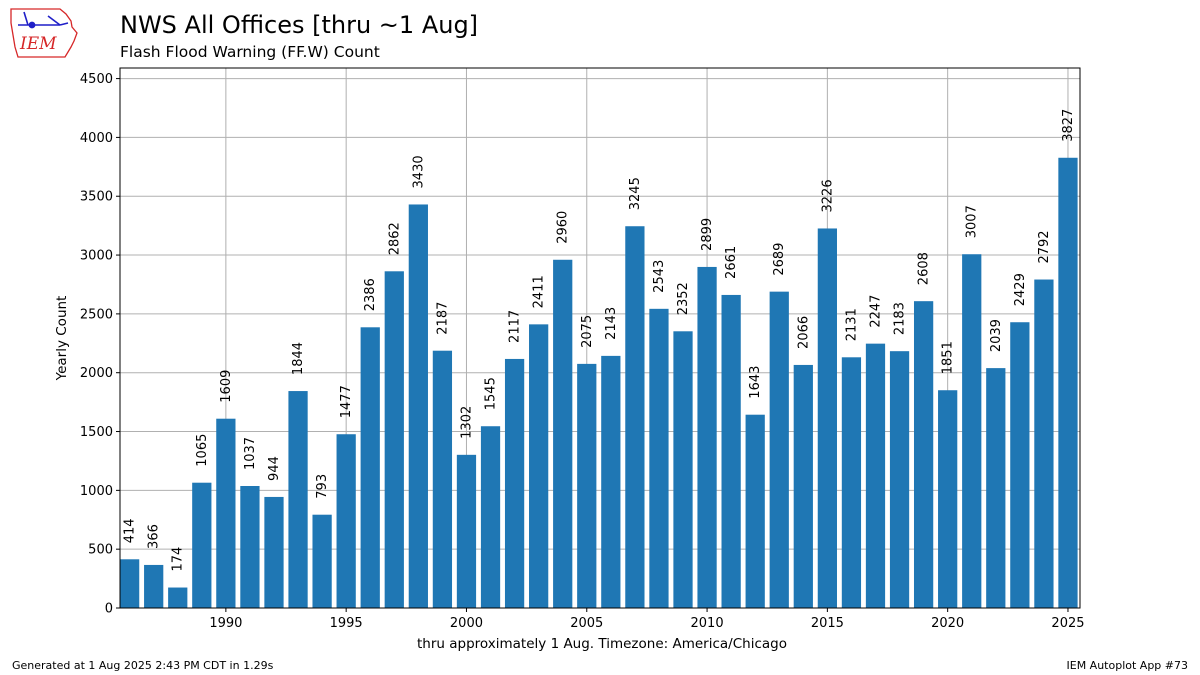 Image resolution: width=1200 pixels, height=675 pixels. What do you see at coordinates (924, 268) in the screenshot?
I see `data-label-2019: 2608` at bounding box center [924, 268].